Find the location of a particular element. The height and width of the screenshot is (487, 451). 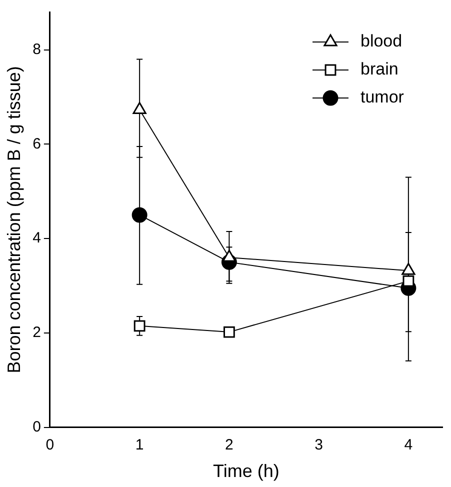

y-tick-label: 8 is located at coordinates (36, 49).